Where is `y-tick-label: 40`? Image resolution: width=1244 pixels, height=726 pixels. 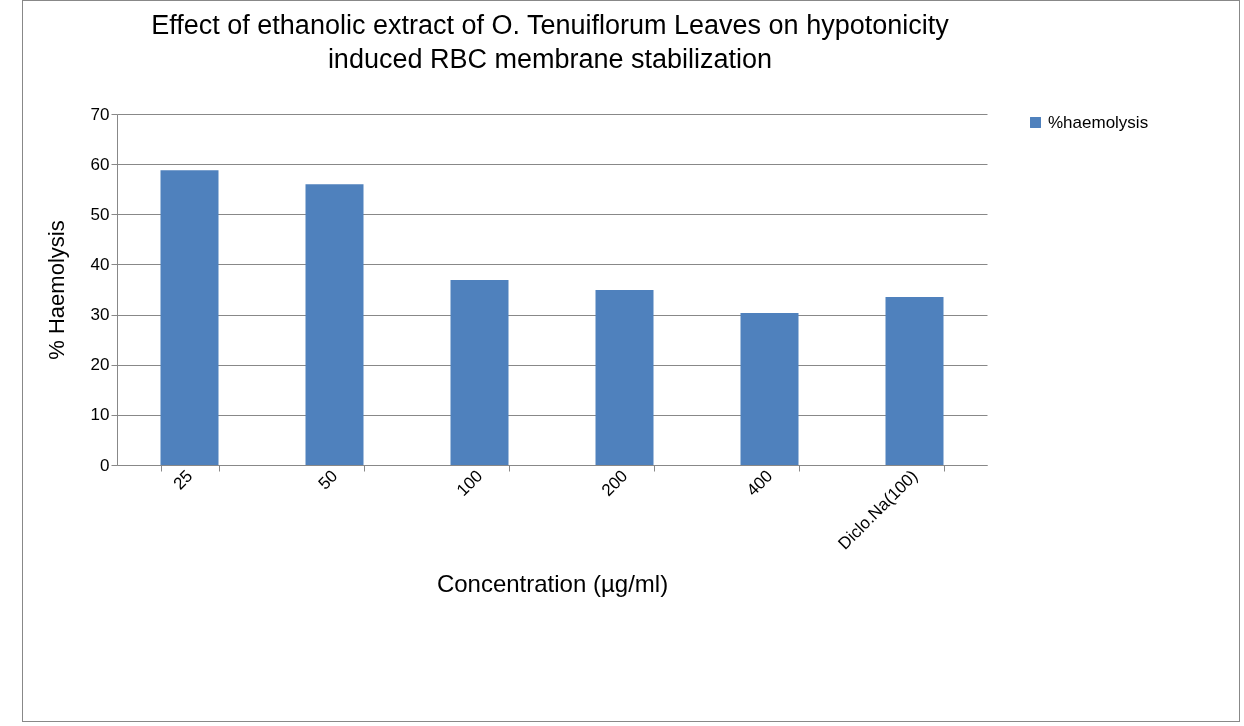
y-tick-label: 40 is located at coordinates (100, 264).